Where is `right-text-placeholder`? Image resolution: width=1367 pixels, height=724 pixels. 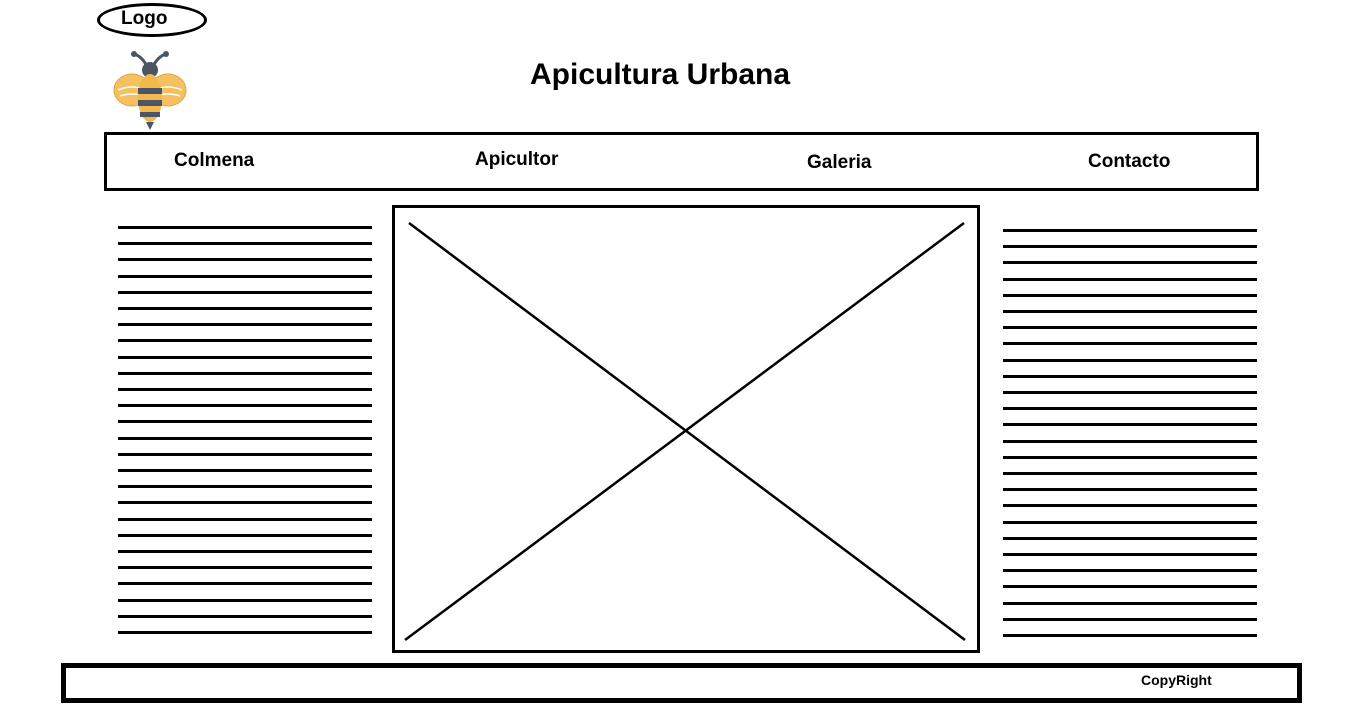
right-text-placeholder is located at coordinates (1131, 435).